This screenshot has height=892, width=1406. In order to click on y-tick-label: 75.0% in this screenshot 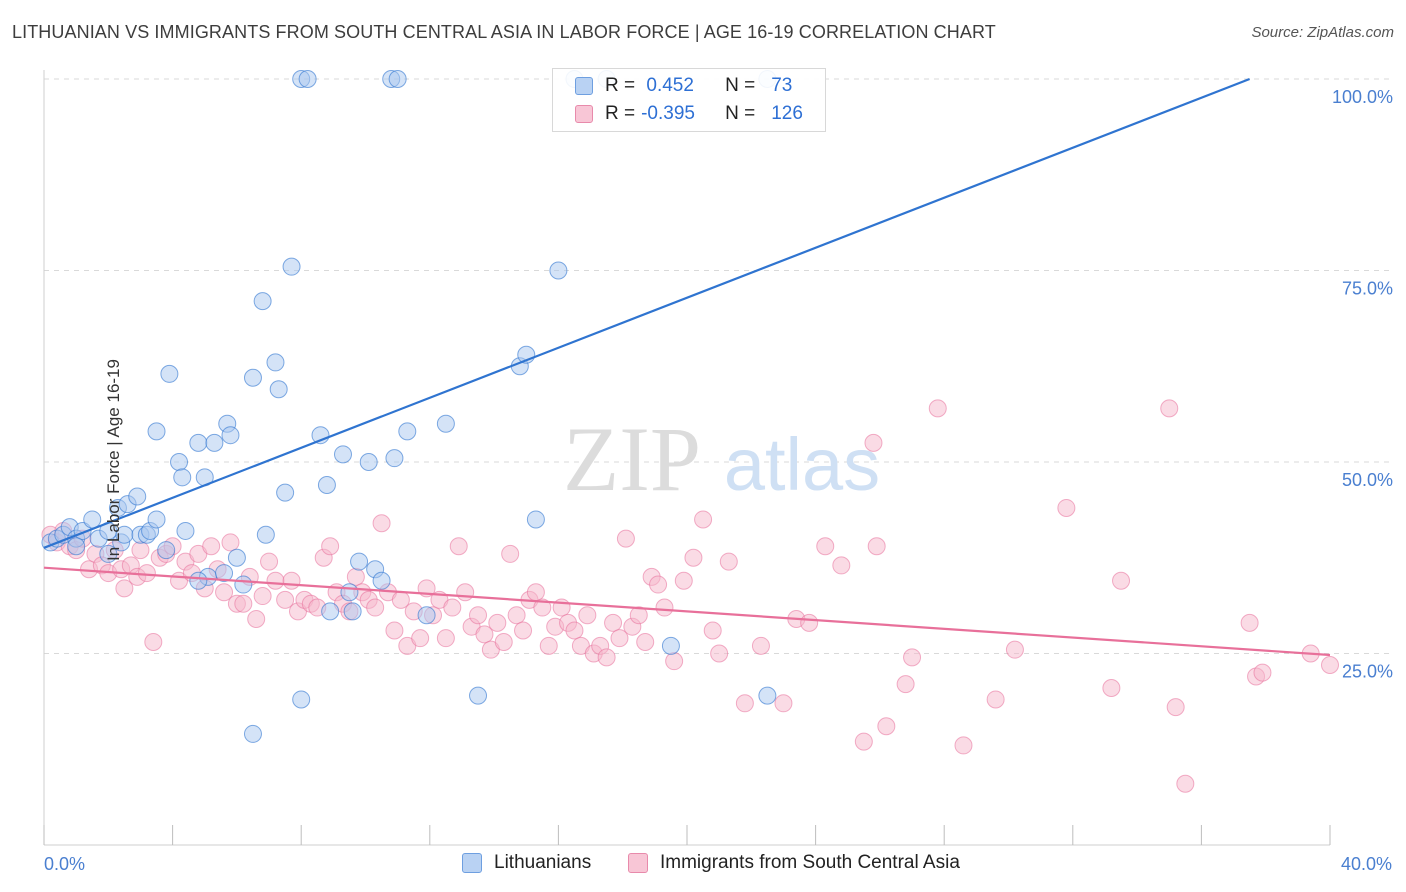, I will do `click(1367, 289)`.